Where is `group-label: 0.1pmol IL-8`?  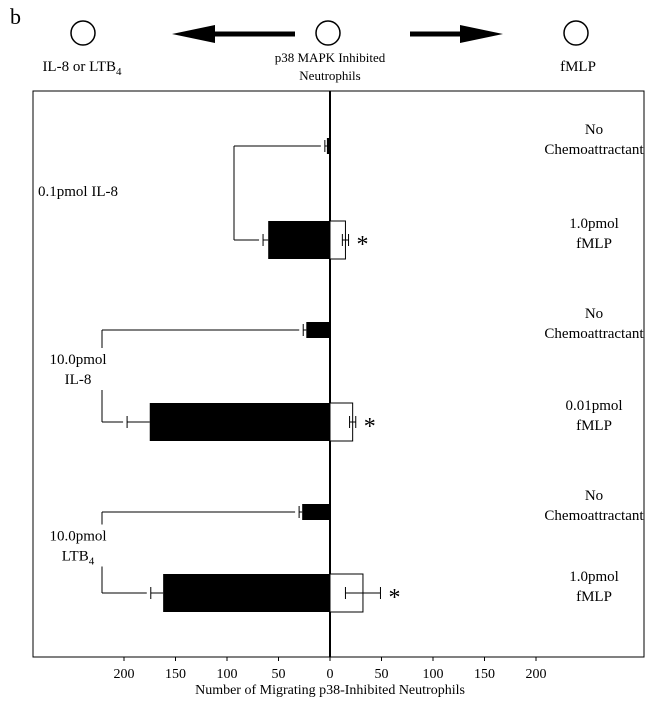 group-label: 0.1pmol IL-8 is located at coordinates (78, 192).